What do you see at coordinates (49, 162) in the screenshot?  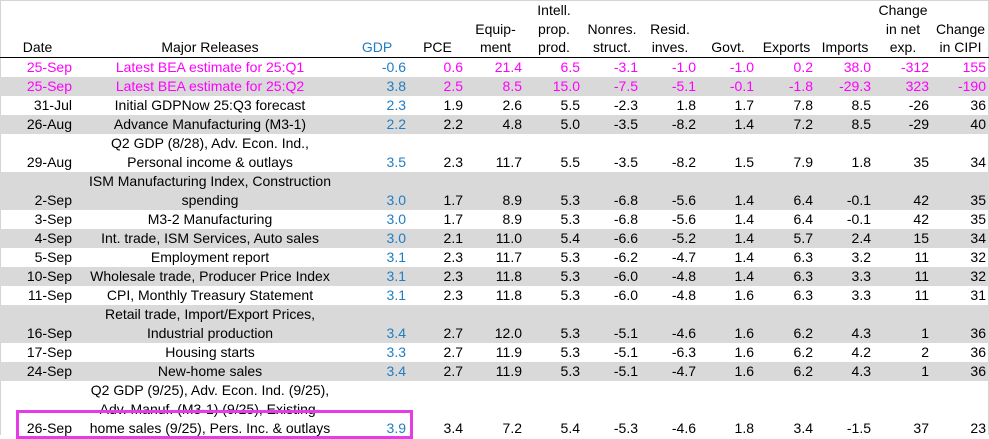 I see `date-cell: 29-Aug` at bounding box center [49, 162].